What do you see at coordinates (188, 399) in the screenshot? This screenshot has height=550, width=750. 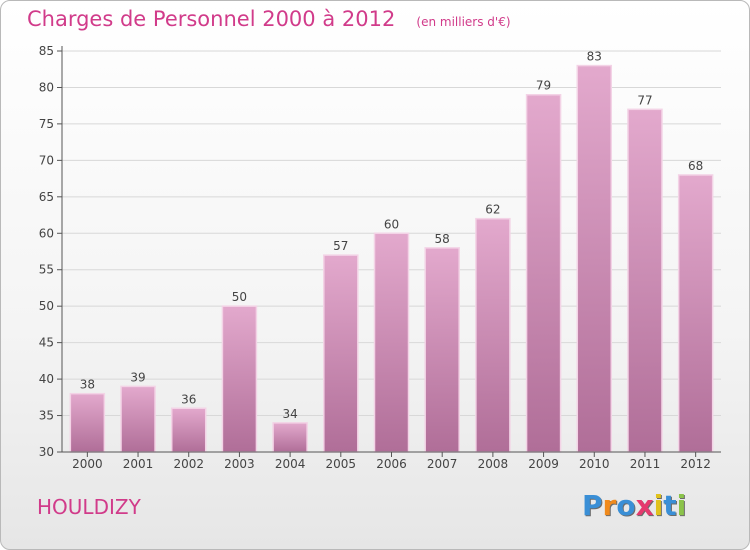 I see `bar-value-label: 36` at bounding box center [188, 399].